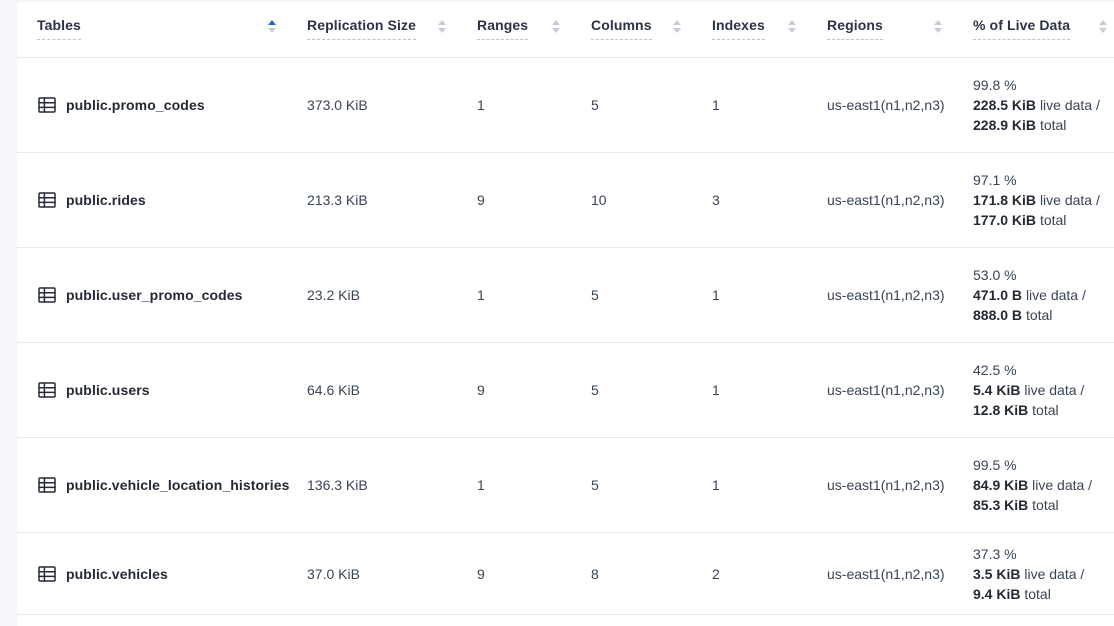 This screenshot has height=626, width=1114. What do you see at coordinates (1020, 220) in the screenshot?
I see `total-data-size: 177.0 KiB total` at bounding box center [1020, 220].